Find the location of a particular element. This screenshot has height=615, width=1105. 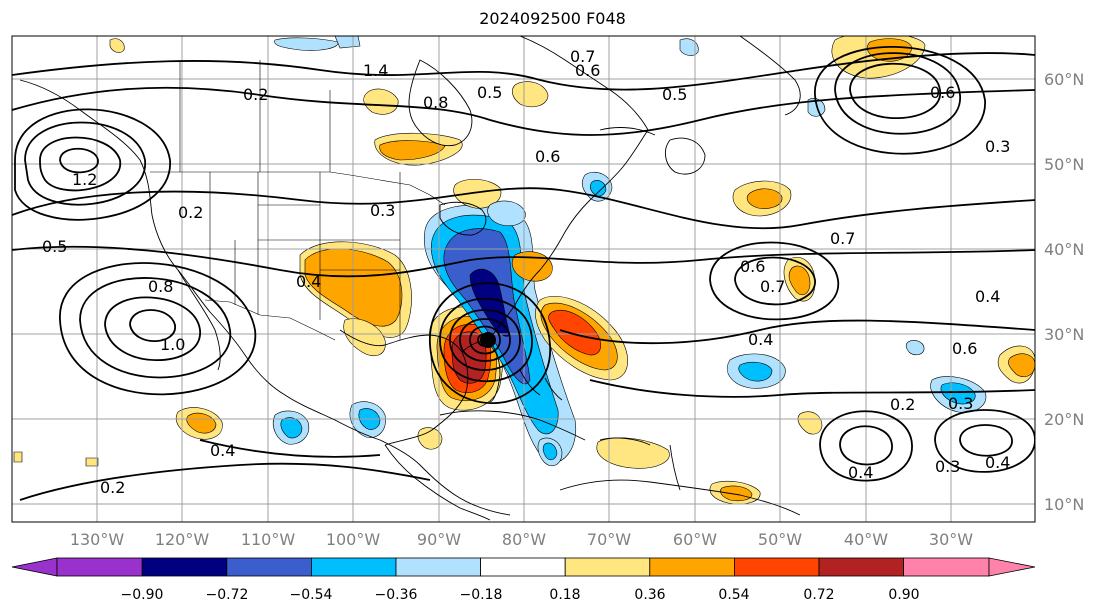

lon-tick-label: 80°W is located at coordinates (524, 539).